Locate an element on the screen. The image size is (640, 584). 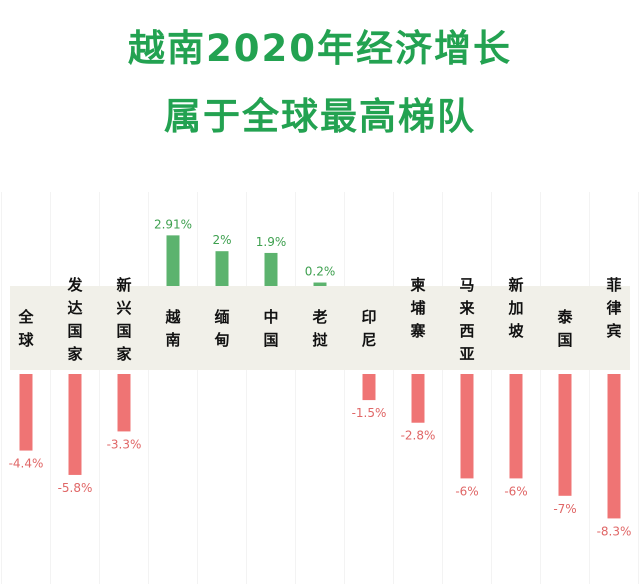
category-label: 缅甸 is located at coordinates (221, 328).